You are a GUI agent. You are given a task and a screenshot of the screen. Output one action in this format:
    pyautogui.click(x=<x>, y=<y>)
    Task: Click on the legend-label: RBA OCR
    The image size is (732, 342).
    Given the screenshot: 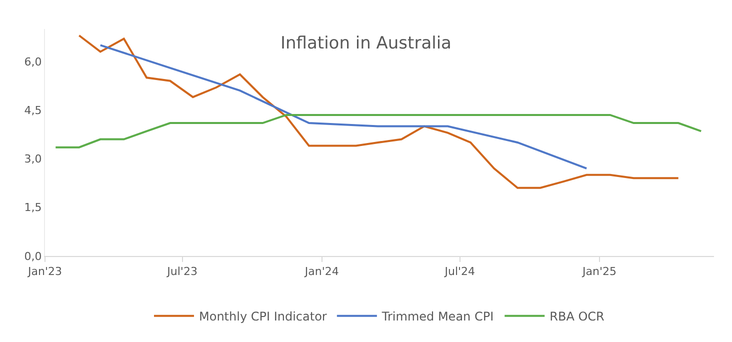 What is the action you would take?
    pyautogui.click(x=577, y=317)
    